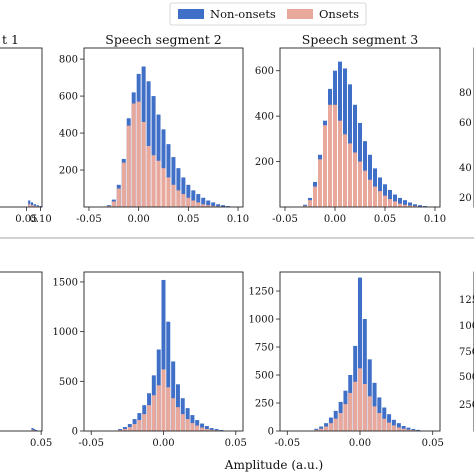 This screenshot has width=474, height=474. Describe the element at coordinates (466, 405) in the screenshot. I see `y-tick-label: 250` at that location.